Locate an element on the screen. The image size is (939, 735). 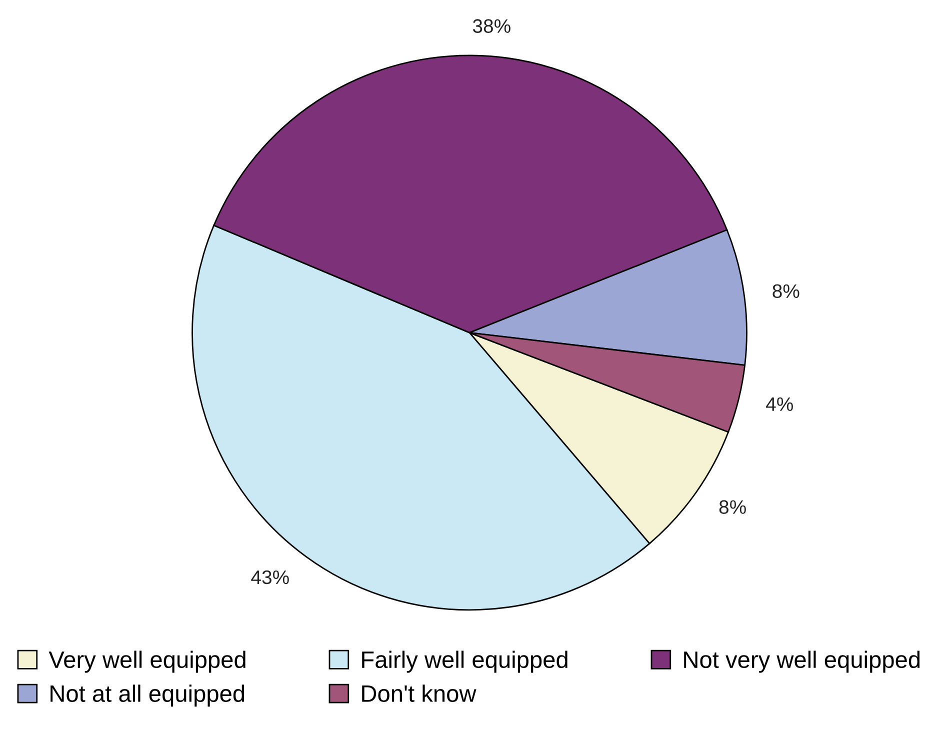
data-label: 4% is located at coordinates (779, 404).